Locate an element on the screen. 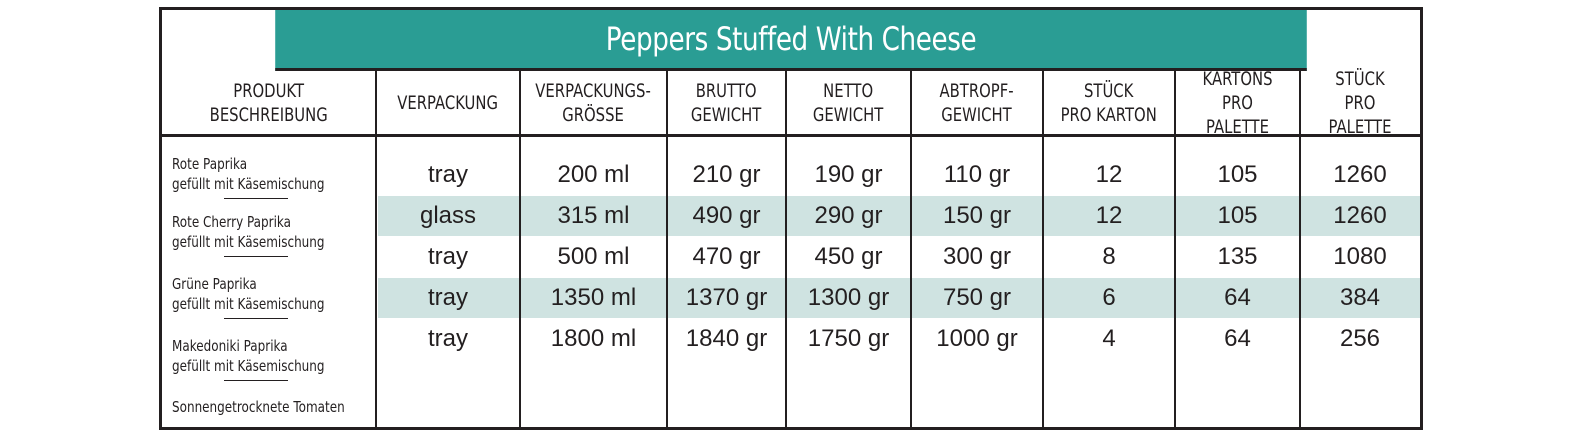 This screenshot has height=440, width=1570. column-header-label: PRODUKT BESCHREIBUNG is located at coordinates (269, 102).